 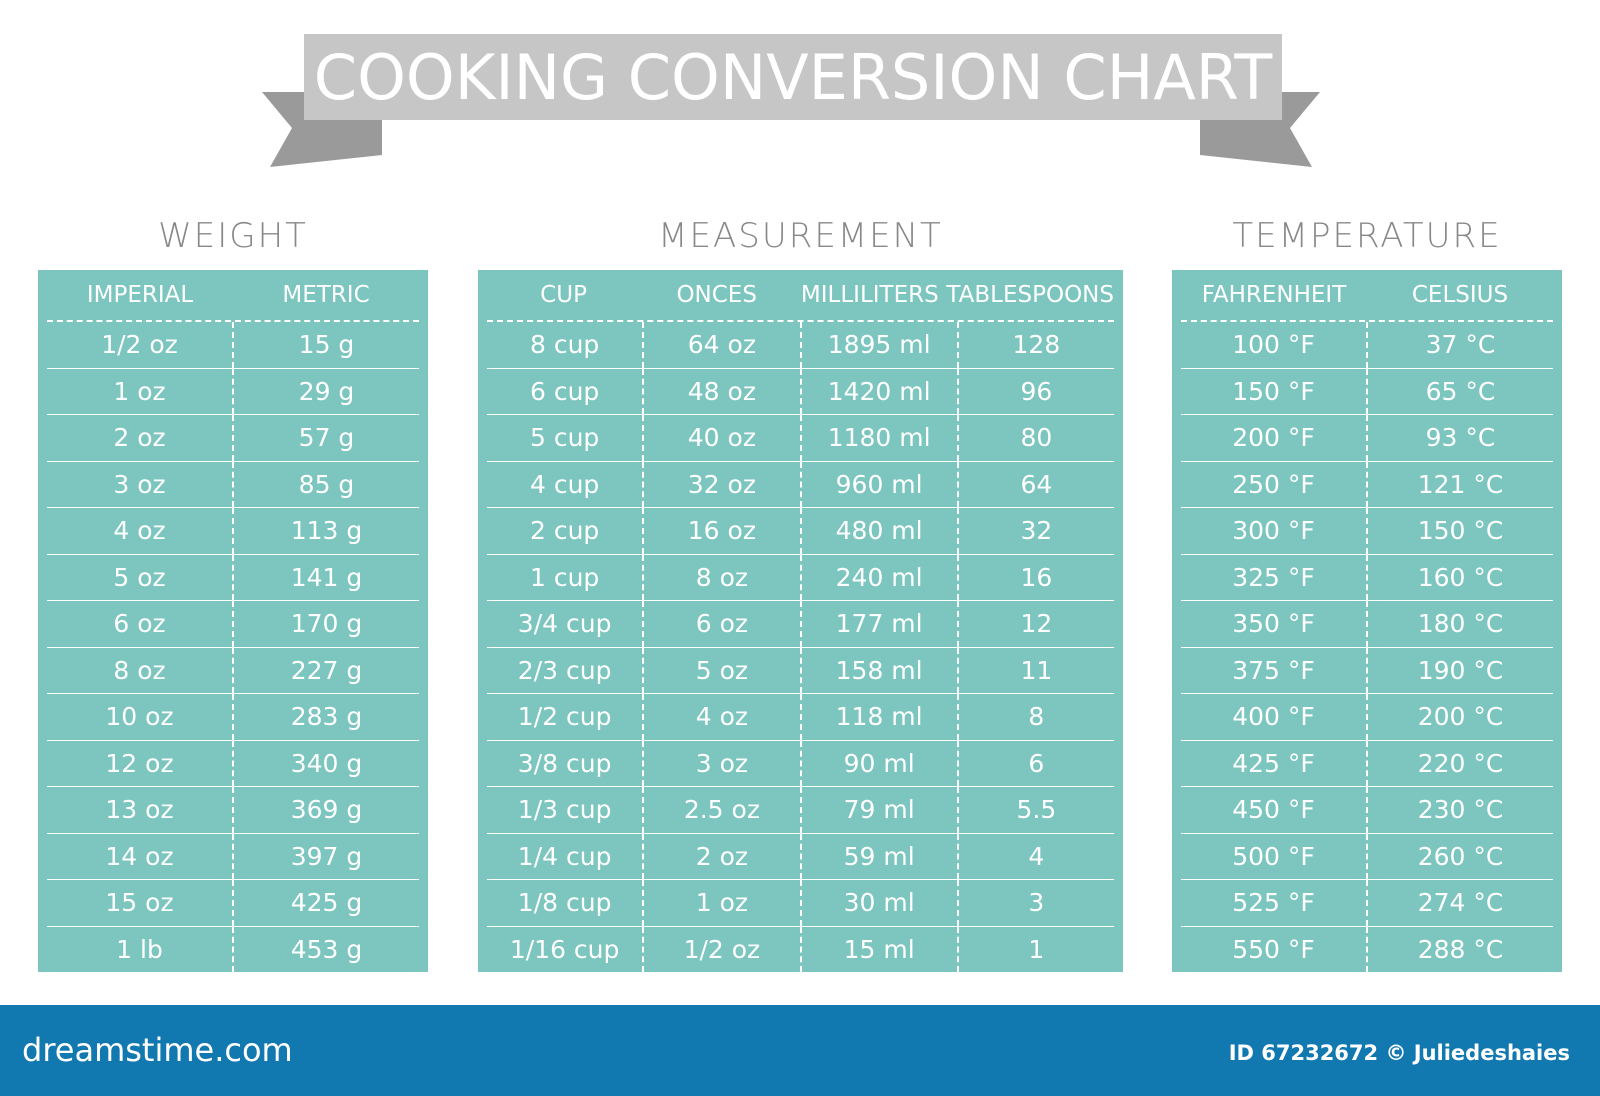 I want to click on header-row: FAHRENHEIT CELSIUS, so click(x=1367, y=296).